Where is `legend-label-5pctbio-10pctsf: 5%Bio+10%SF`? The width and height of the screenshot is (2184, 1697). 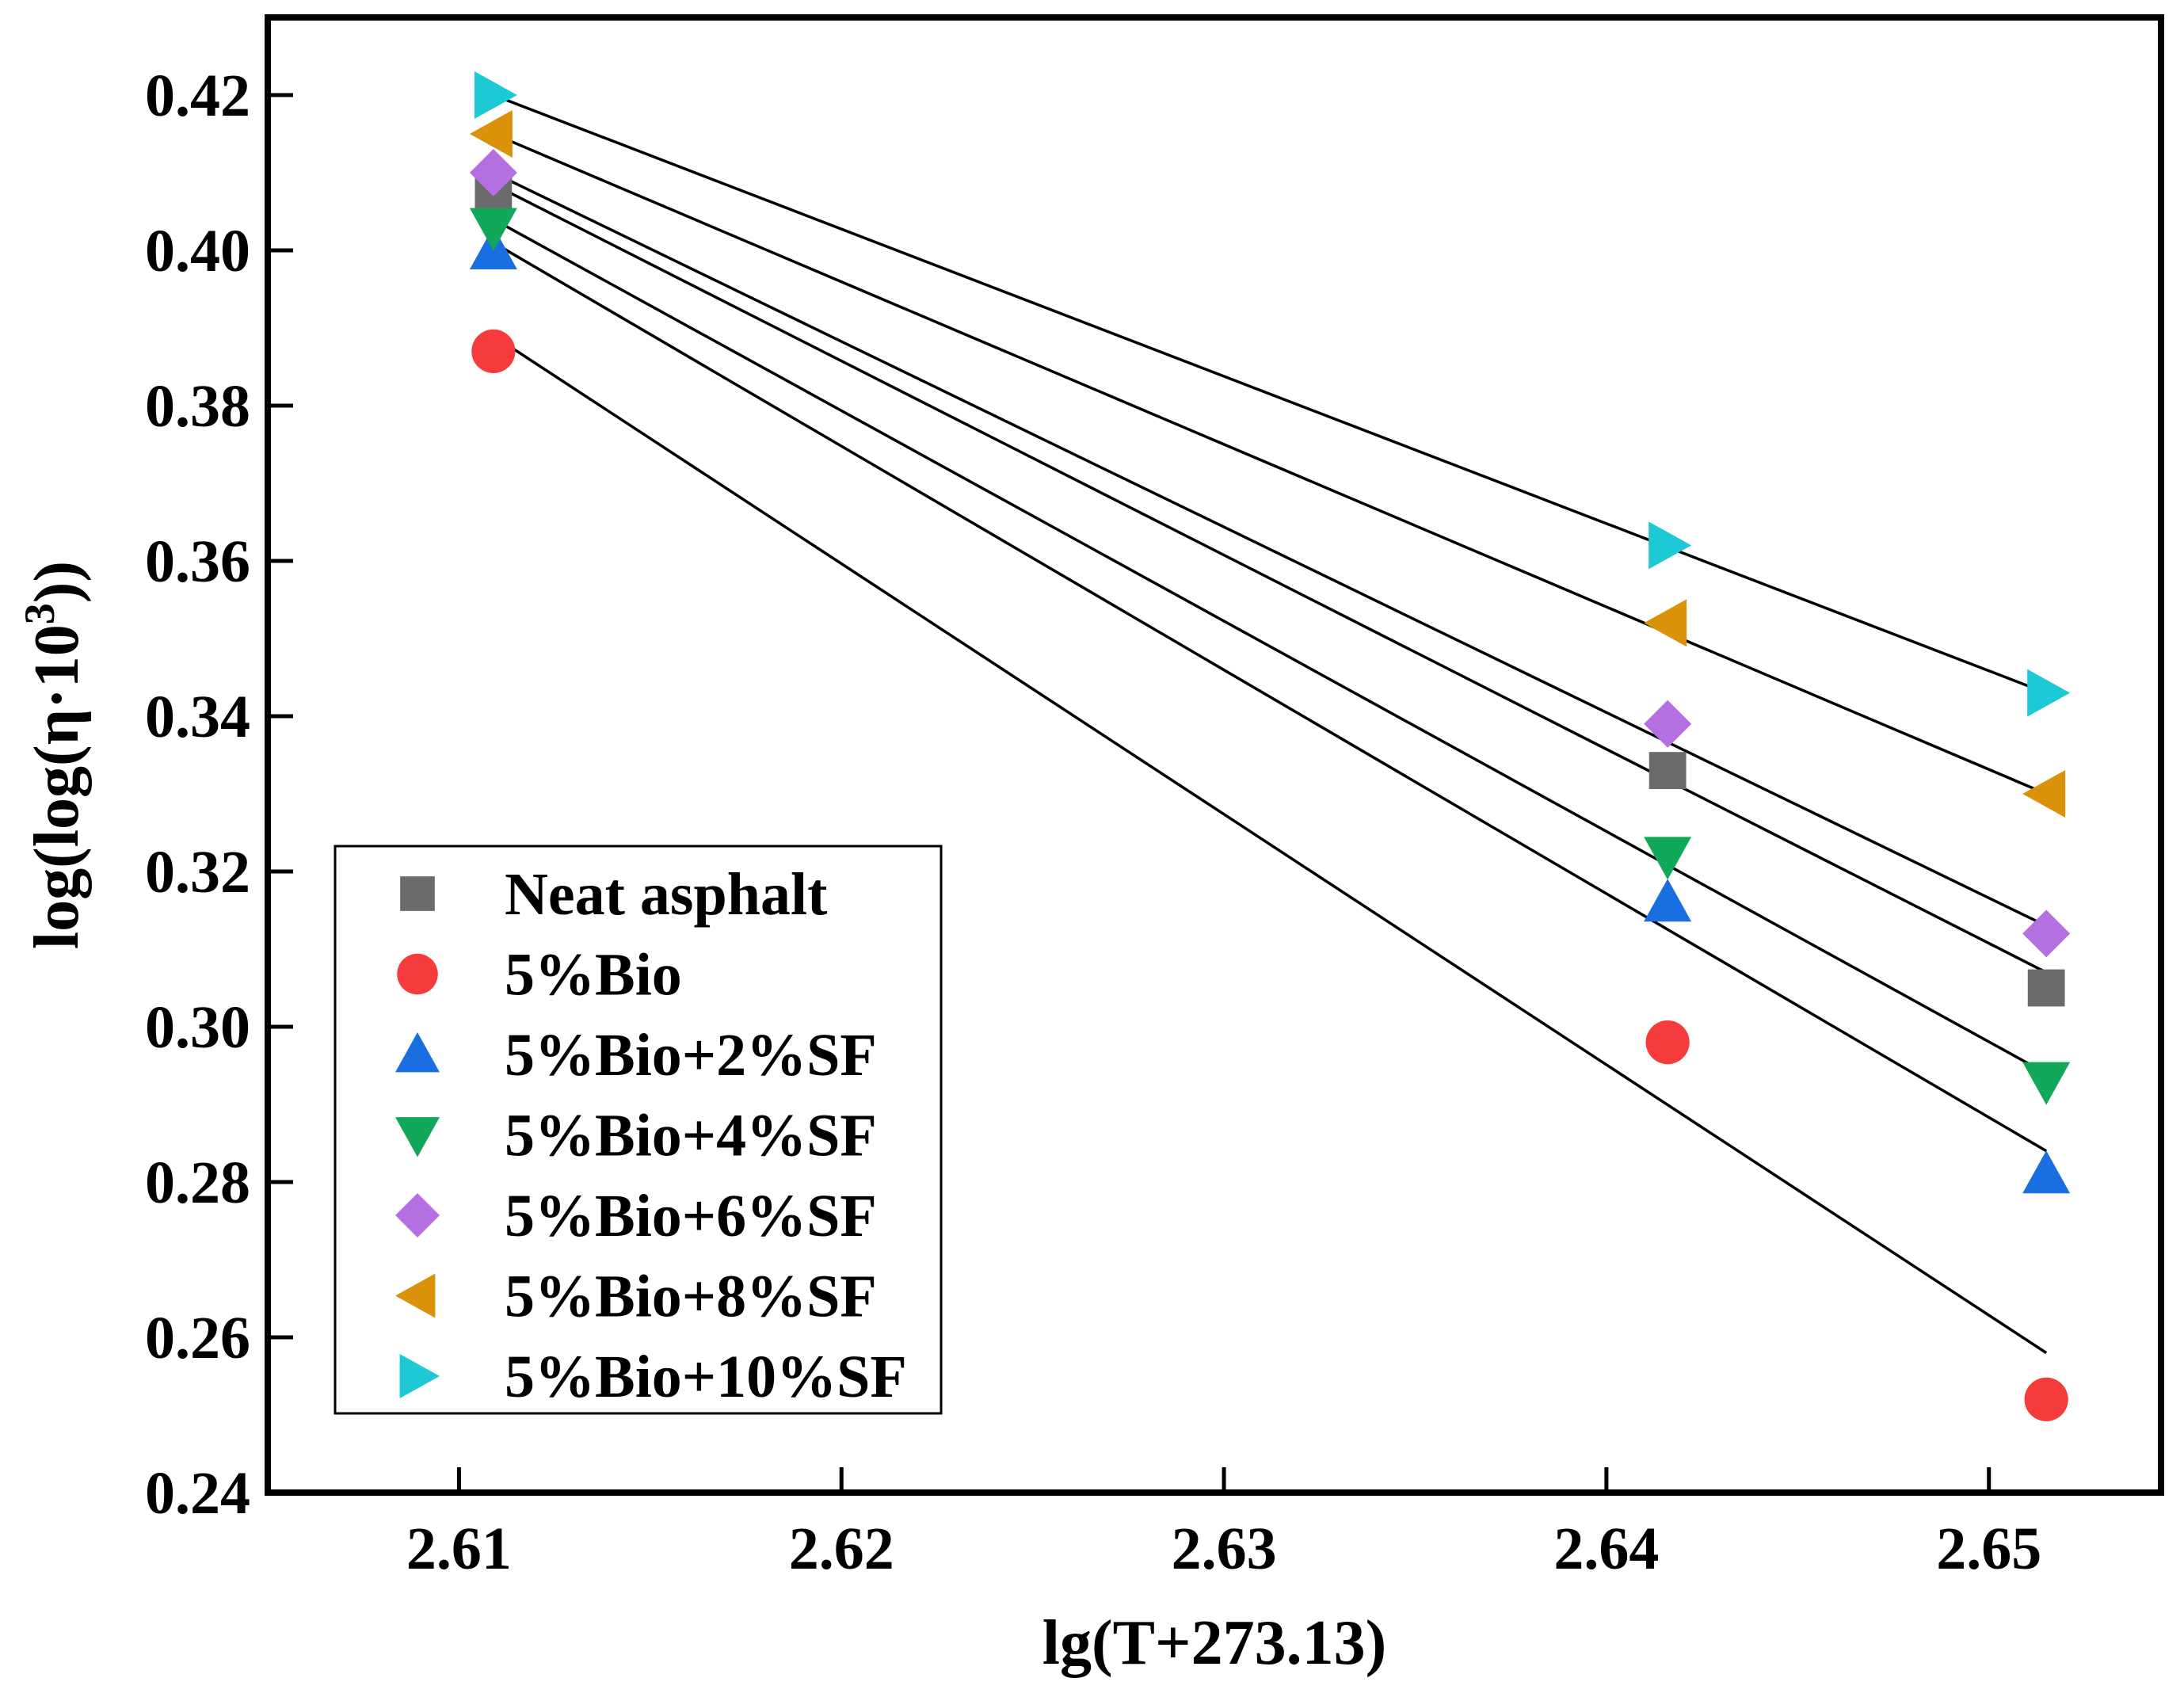
legend-label-5pctbio-10pctsf: 5%Bio+10%SF is located at coordinates (706, 1377).